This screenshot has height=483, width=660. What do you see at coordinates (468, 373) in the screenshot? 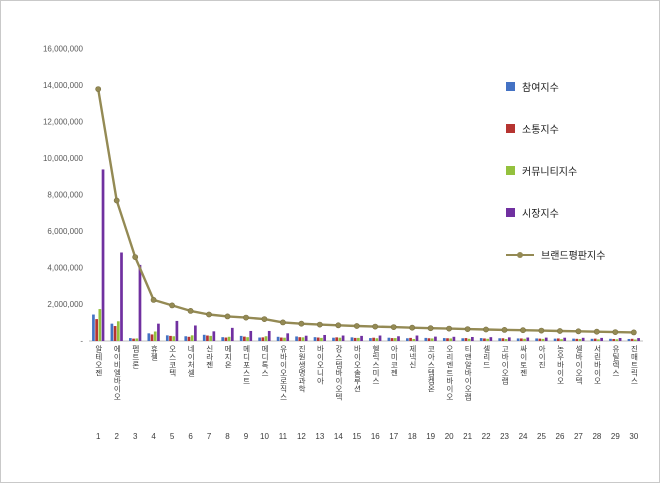
I see `x-category-label: 티앤알바이오랩` at bounding box center [468, 373].